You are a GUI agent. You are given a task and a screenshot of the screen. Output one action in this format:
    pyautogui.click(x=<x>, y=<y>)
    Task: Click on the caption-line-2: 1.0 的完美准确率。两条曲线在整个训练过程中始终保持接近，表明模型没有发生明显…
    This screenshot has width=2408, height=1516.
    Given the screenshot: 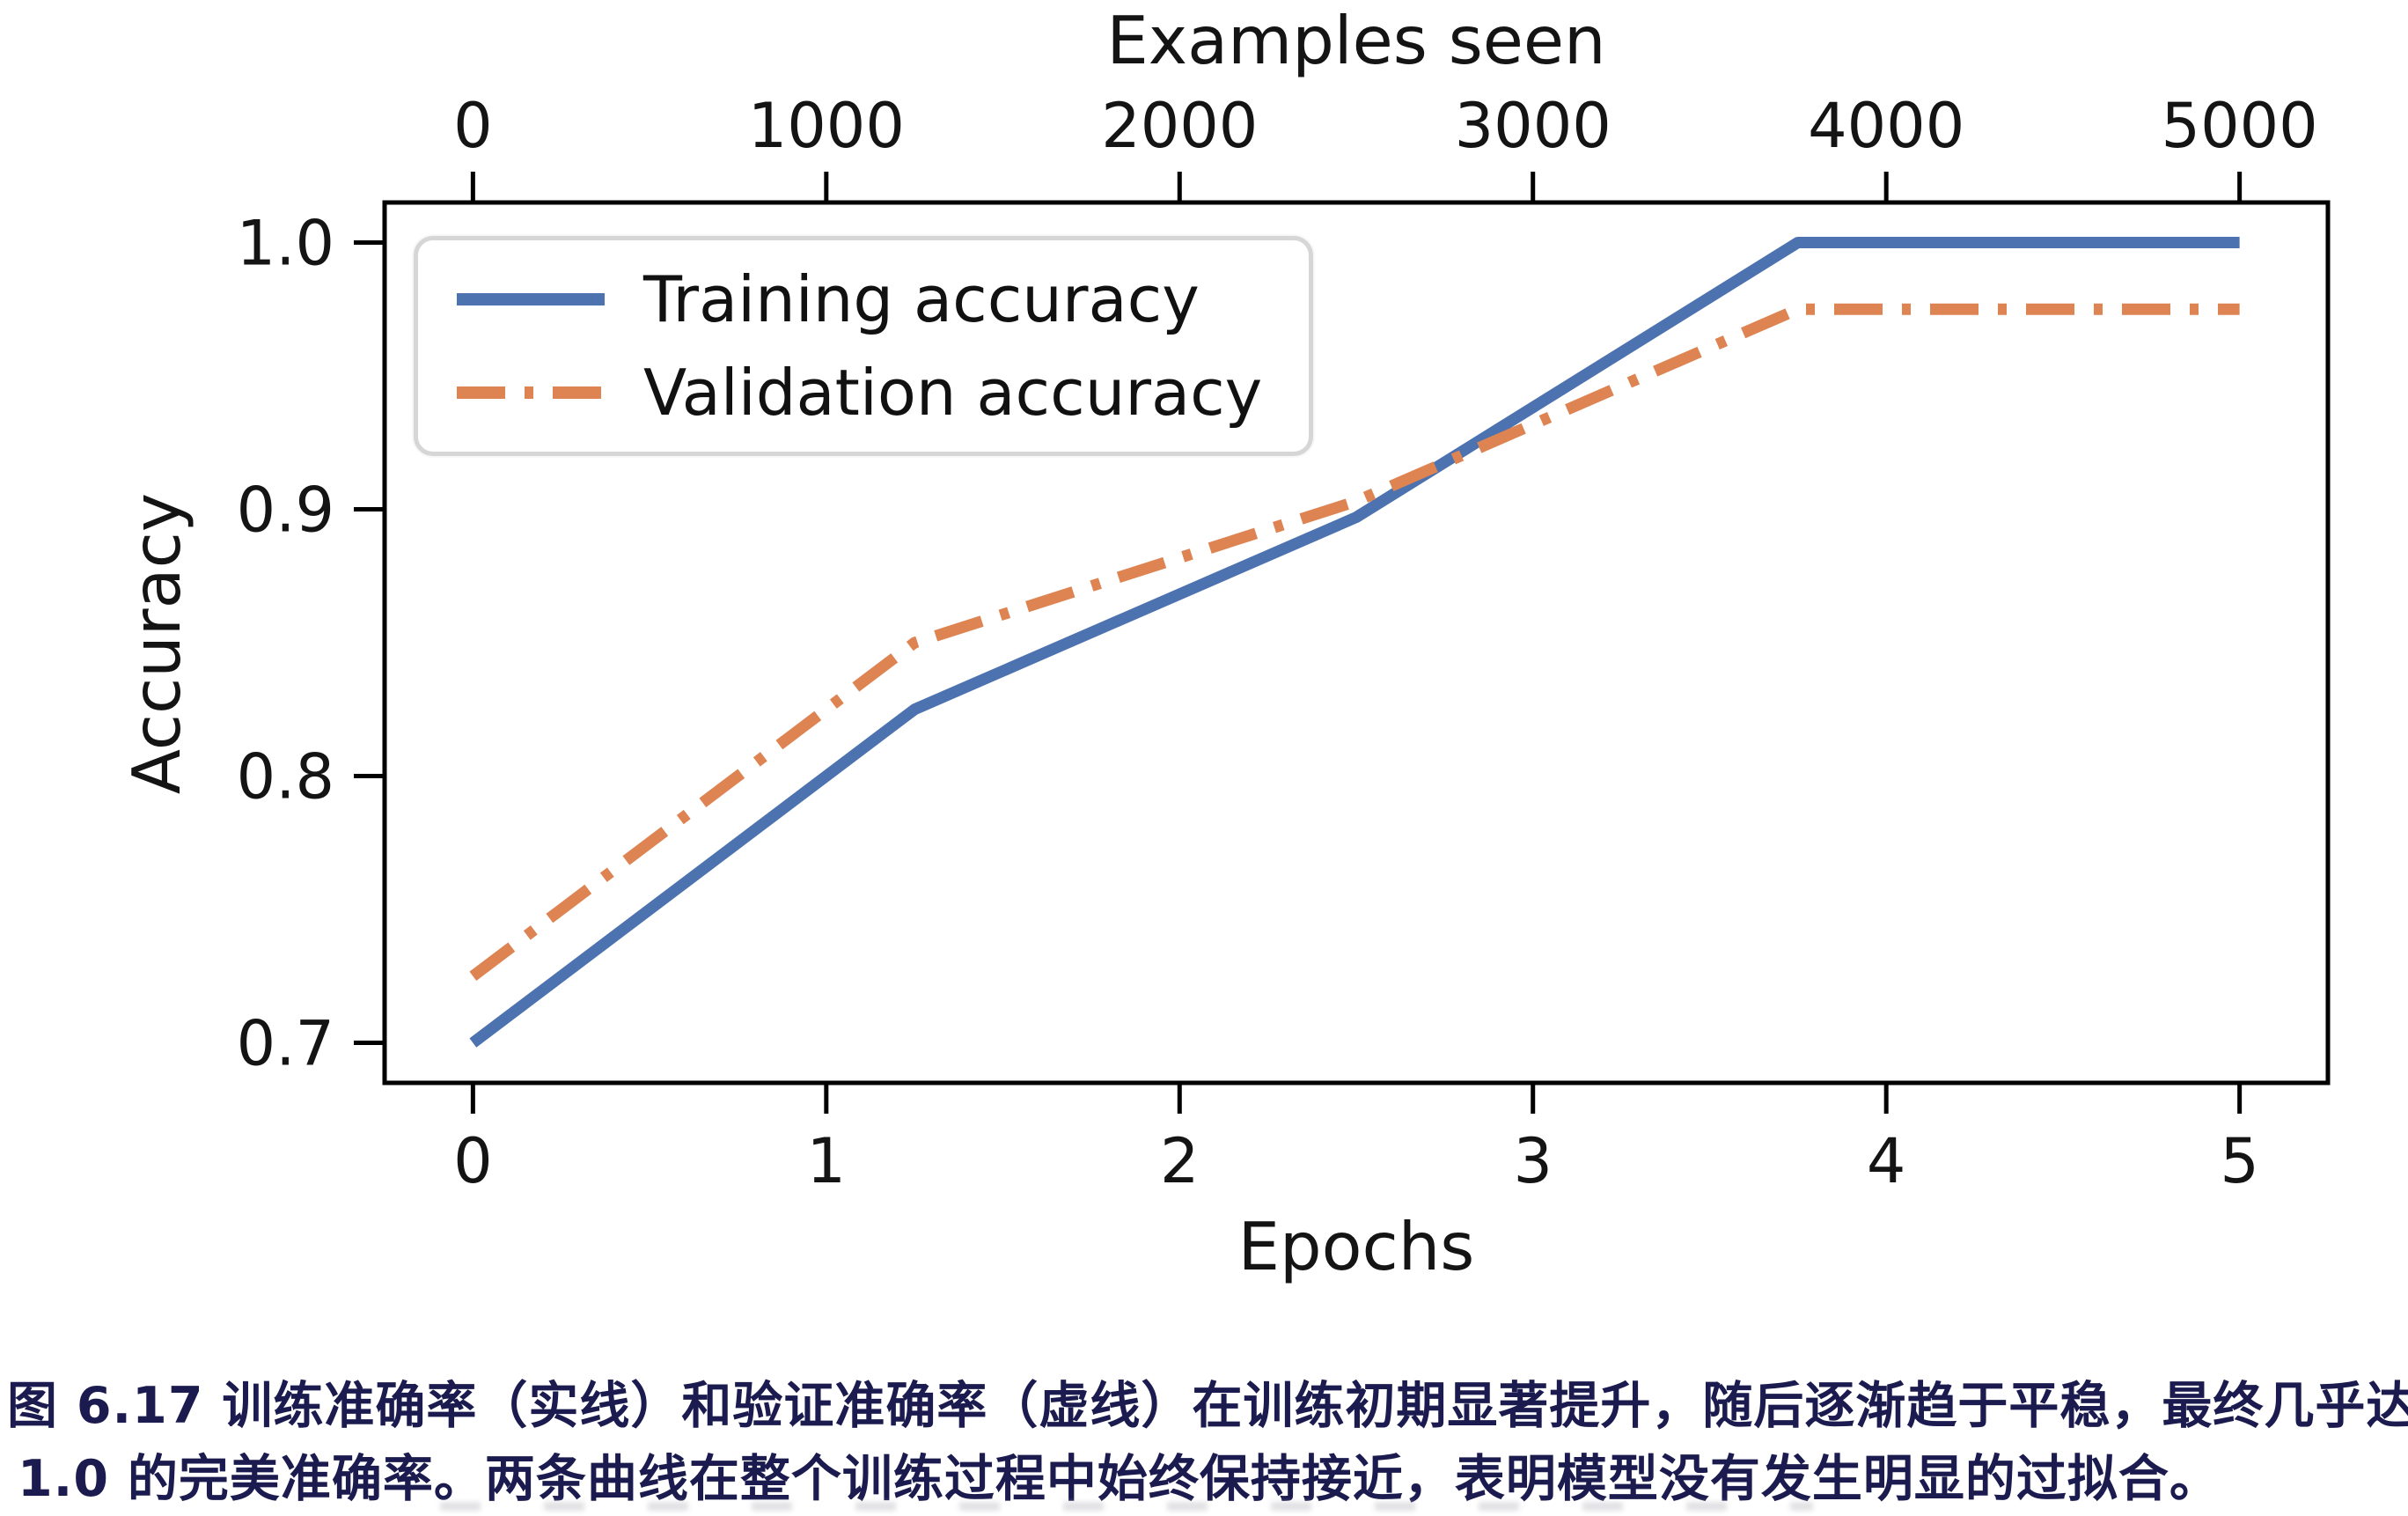 What is the action you would take?
    pyautogui.click(x=1119, y=1479)
    